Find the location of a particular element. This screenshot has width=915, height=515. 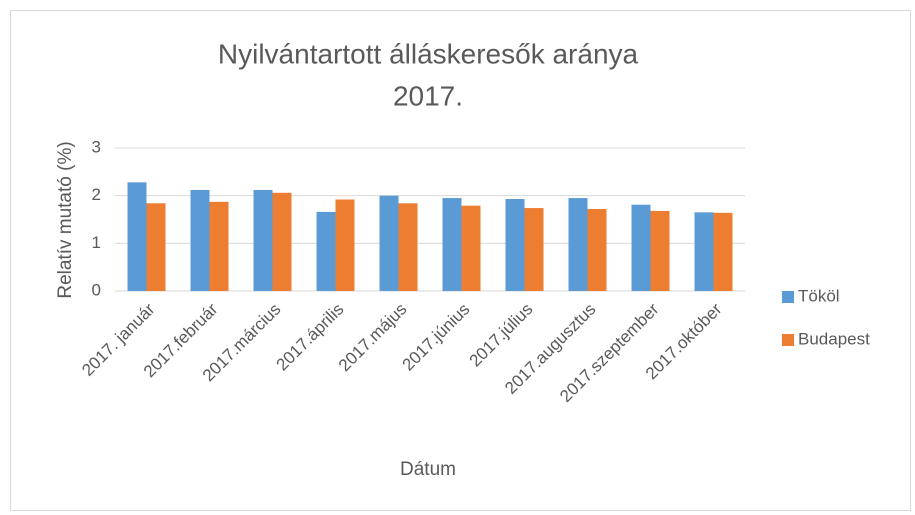

y-tick-label: 0 is located at coordinates (96, 289).